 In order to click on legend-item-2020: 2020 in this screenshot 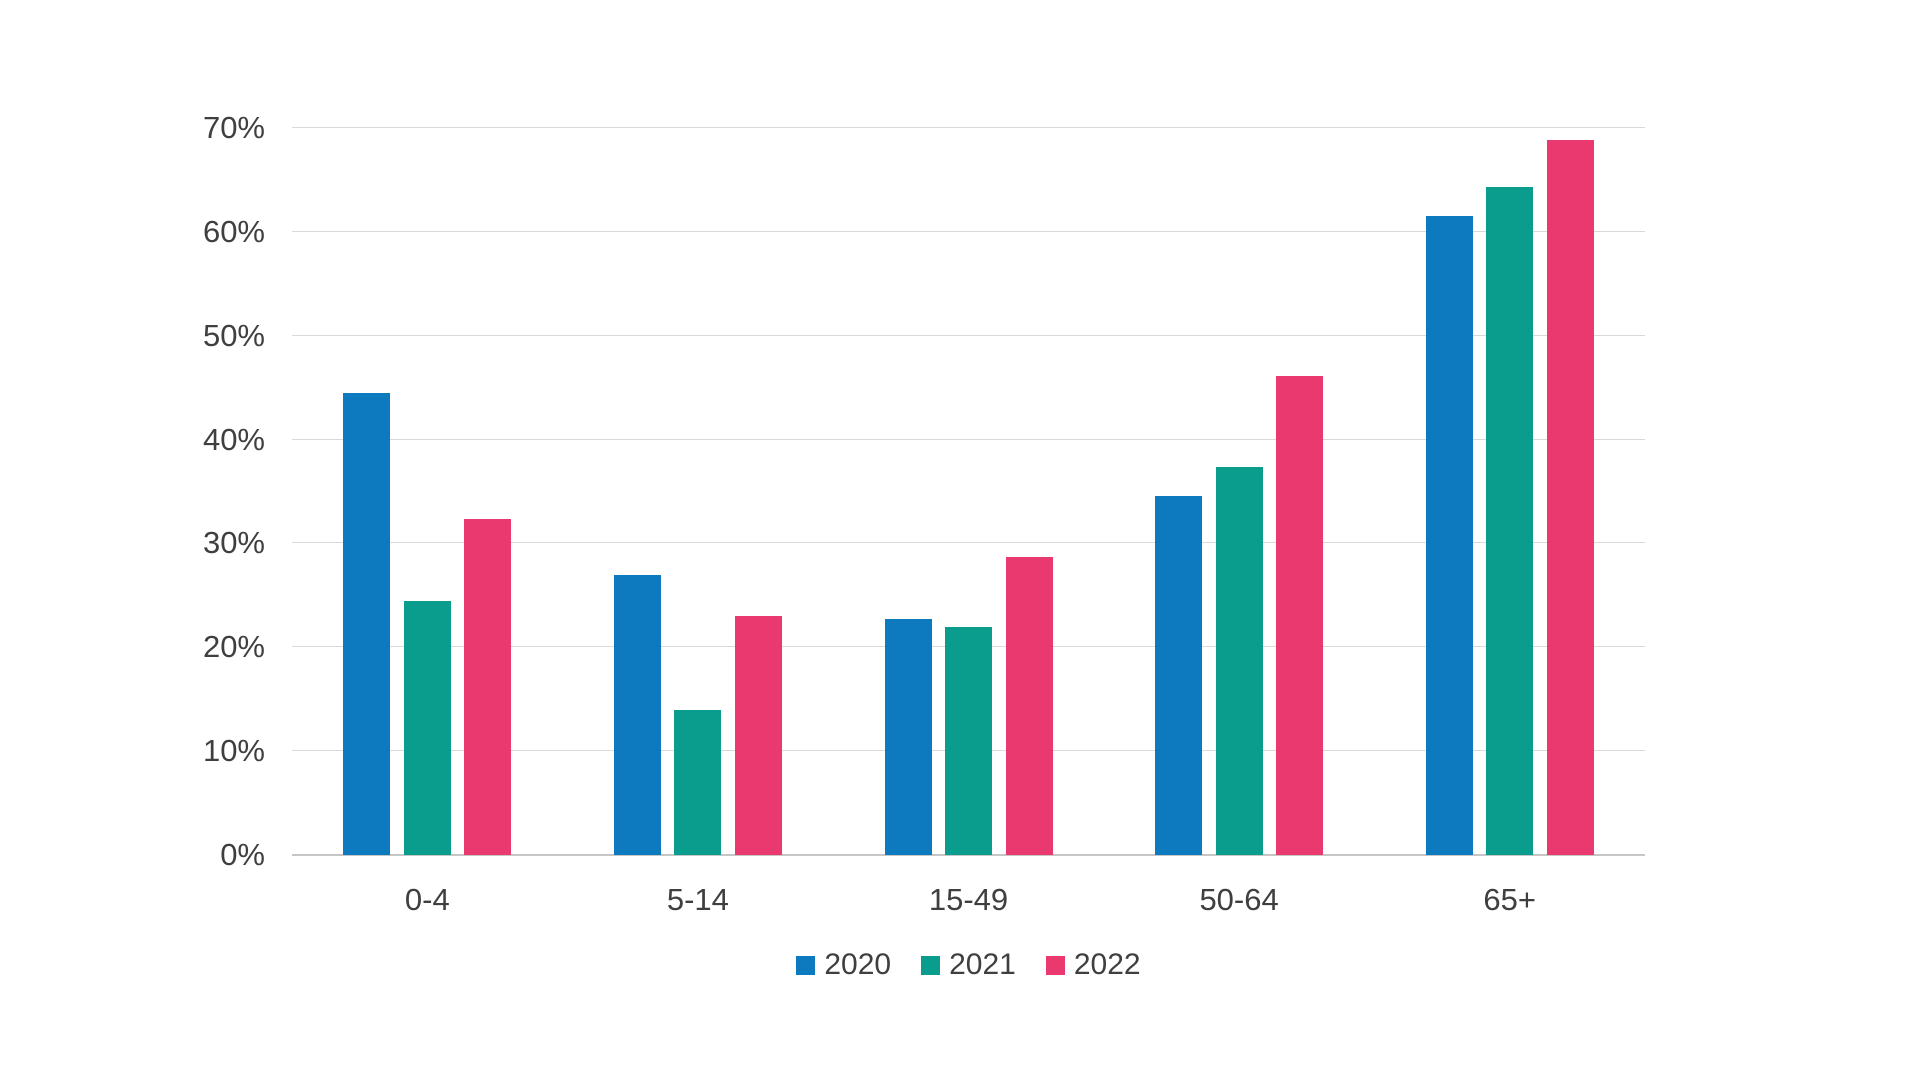, I will do `click(843, 965)`.